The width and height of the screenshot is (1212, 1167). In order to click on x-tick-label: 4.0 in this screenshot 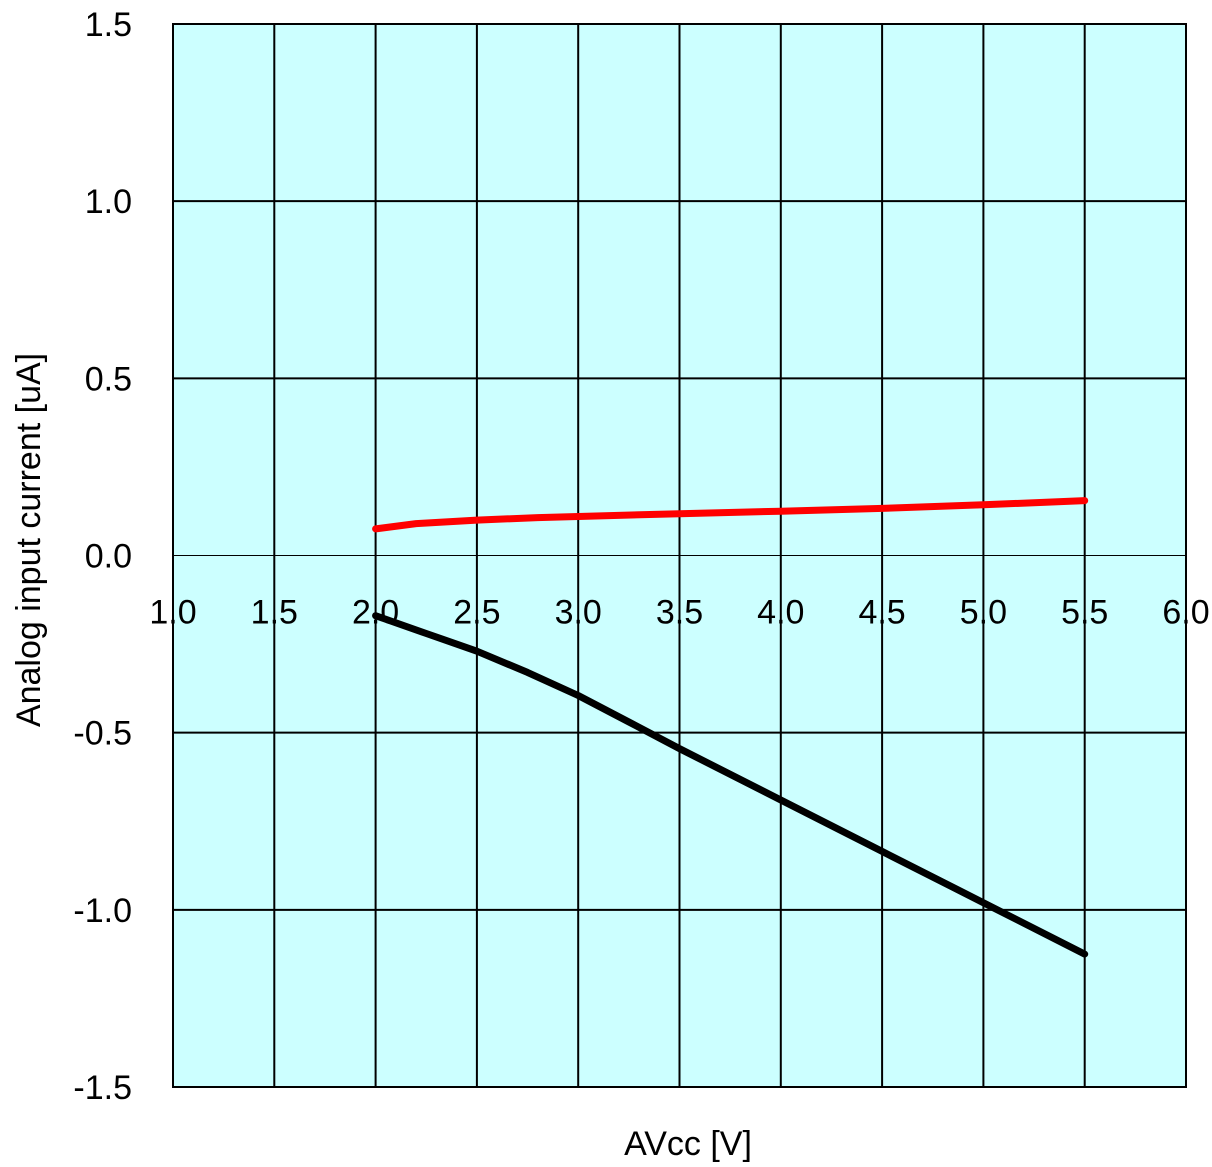, I will do `click(780, 613)`.